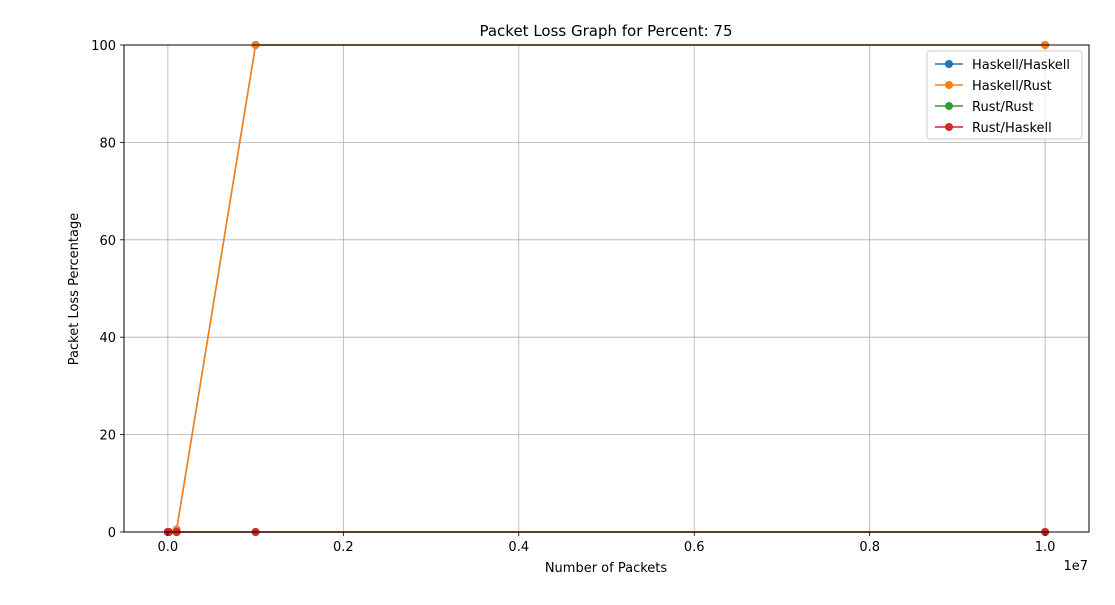 The width and height of the screenshot is (1115, 605). I want to click on chart-title: Packet Loss Graph for Percent: 75, so click(605, 31).